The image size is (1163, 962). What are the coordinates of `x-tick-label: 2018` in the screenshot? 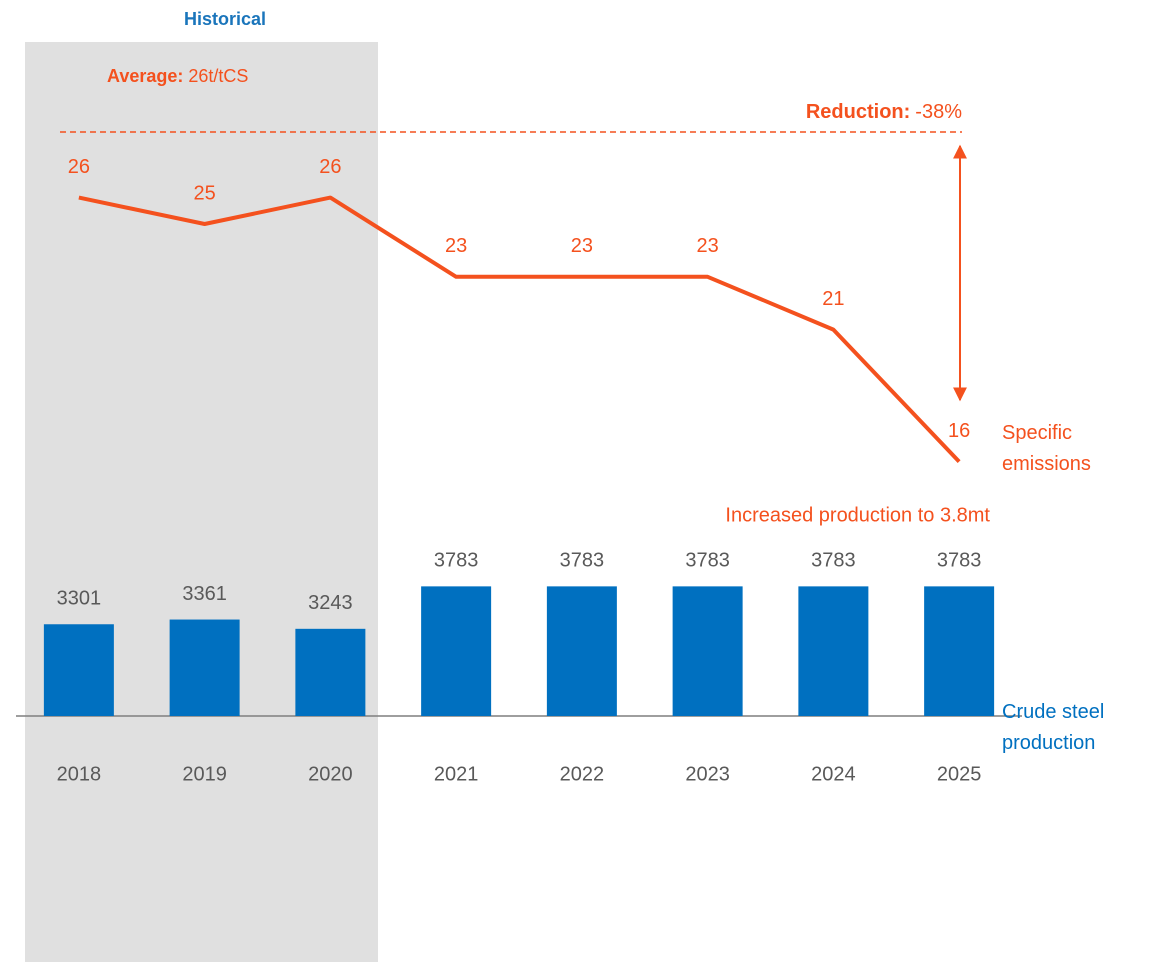 It's located at (79, 774).